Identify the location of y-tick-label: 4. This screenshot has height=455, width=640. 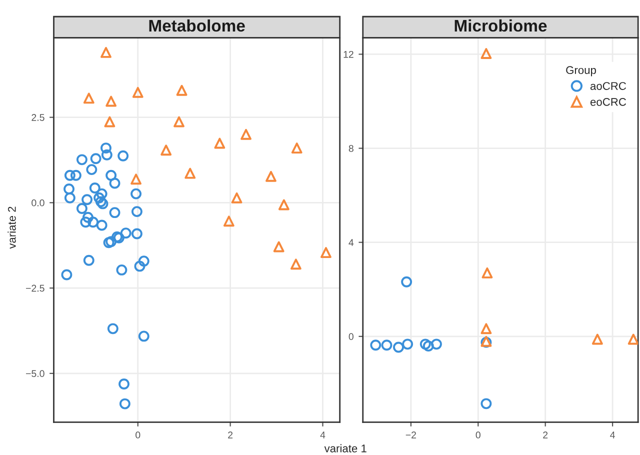
(351, 242).